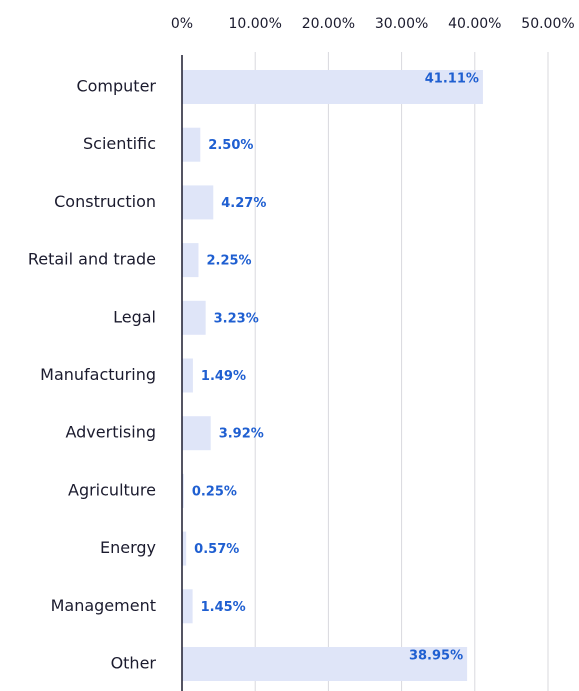  What do you see at coordinates (474, 24) in the screenshot?
I see `x-tick-label: 40.00%` at bounding box center [474, 24].